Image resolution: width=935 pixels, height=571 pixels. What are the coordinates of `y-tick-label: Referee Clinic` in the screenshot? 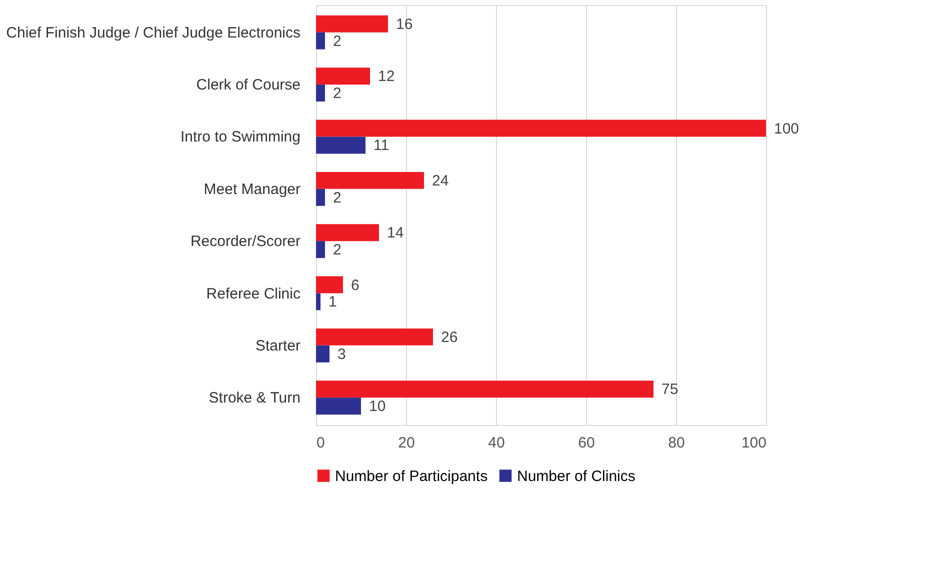 It's located at (253, 293).